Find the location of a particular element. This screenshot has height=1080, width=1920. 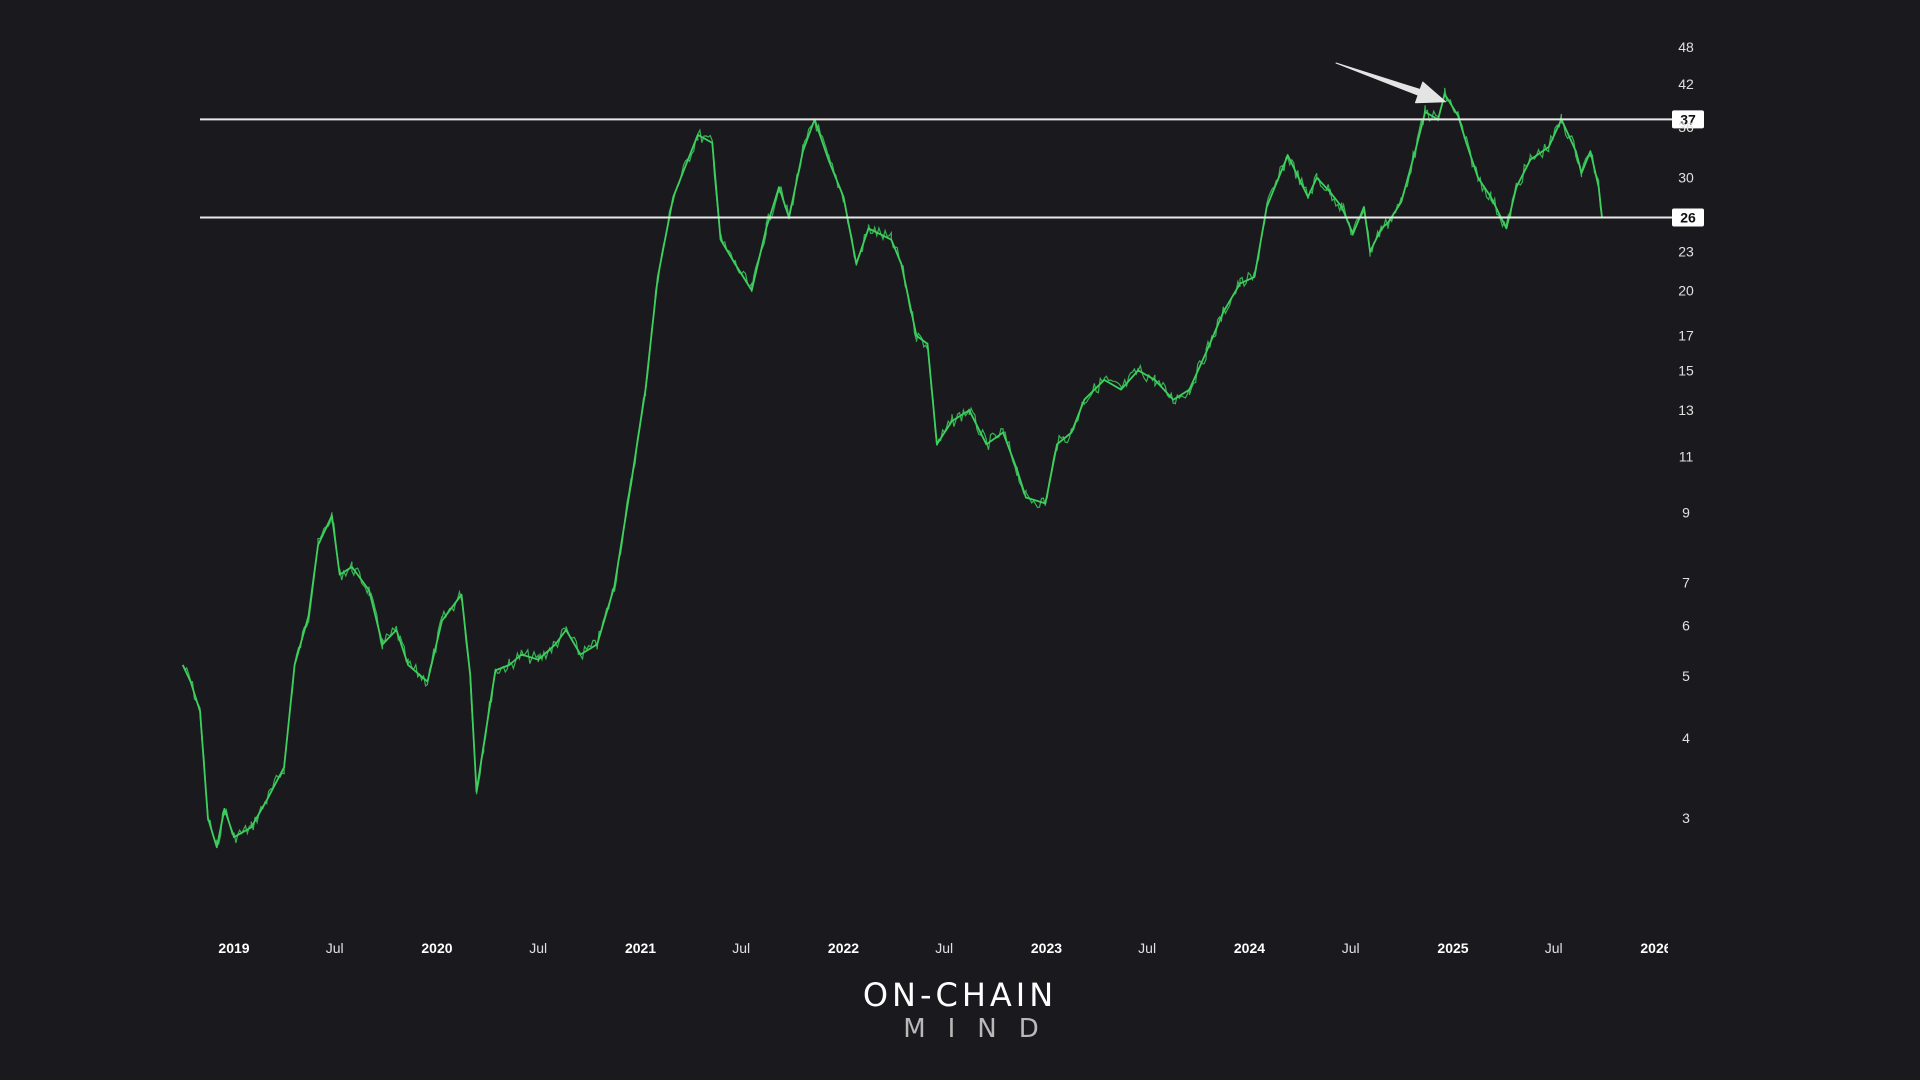

brand-logo-bottom: MIND is located at coordinates (982, 1029).